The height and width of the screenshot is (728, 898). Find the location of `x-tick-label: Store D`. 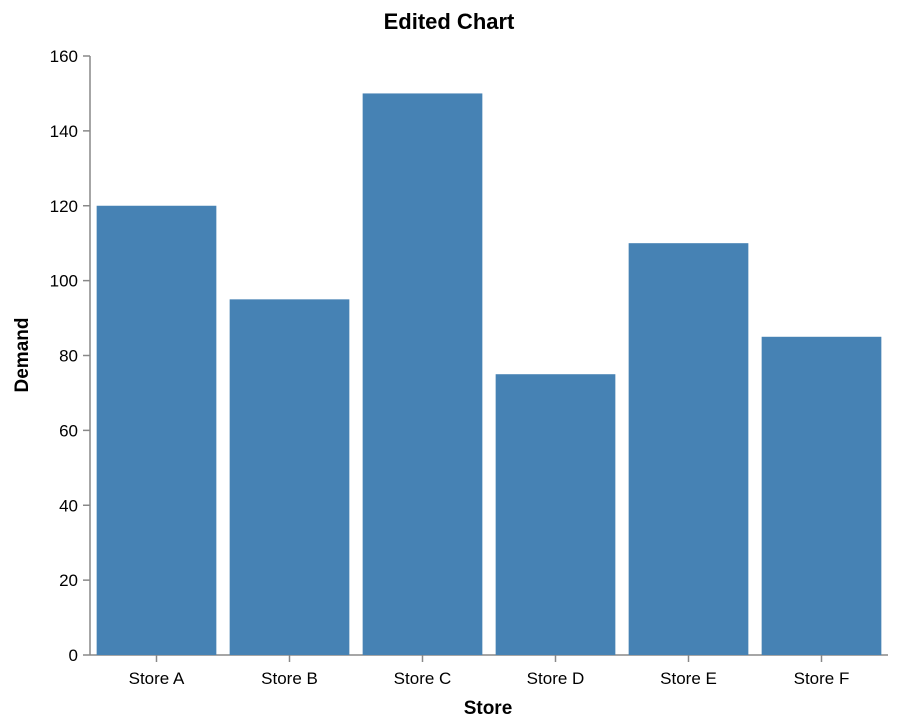

x-tick-label: Store D is located at coordinates (556, 678).